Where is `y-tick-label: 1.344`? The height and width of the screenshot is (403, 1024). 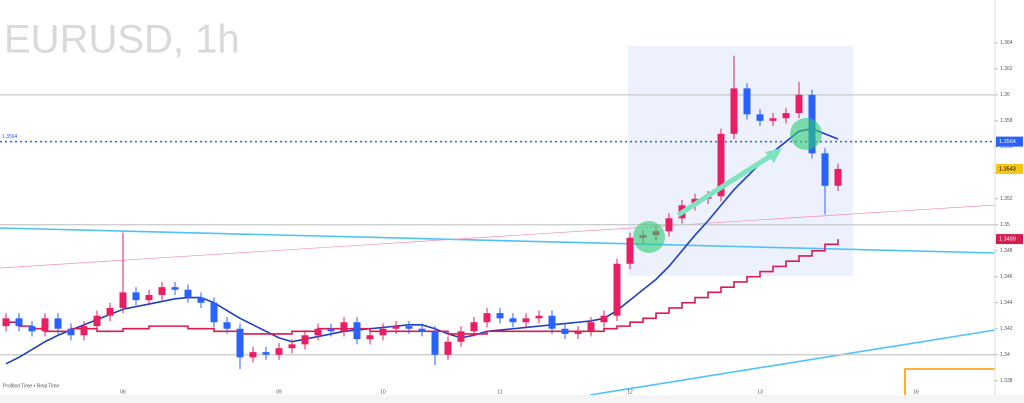
y-tick-label: 1.344 is located at coordinates (1006, 303).